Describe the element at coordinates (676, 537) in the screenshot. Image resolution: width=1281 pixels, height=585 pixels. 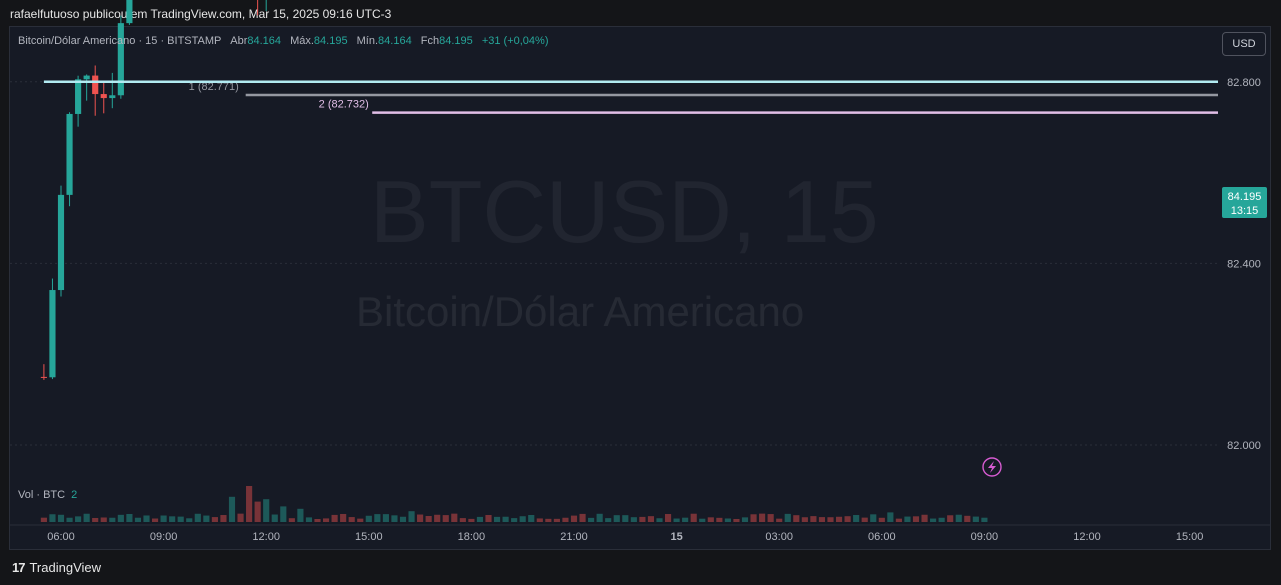
I see `time-tick-label: 15` at that location.